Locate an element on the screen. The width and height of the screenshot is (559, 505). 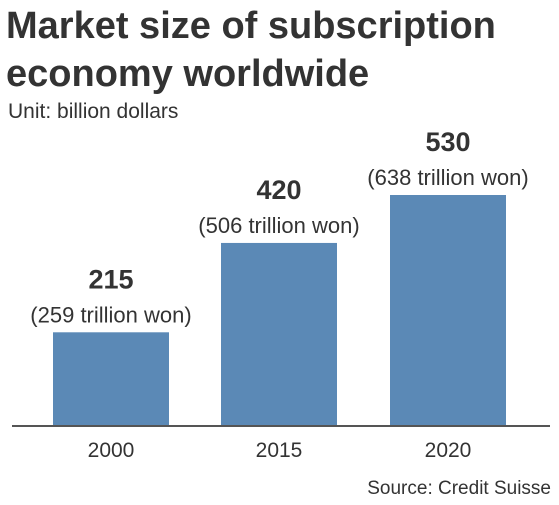
source-label: Source: Credit Suisse is located at coordinates (459, 488).